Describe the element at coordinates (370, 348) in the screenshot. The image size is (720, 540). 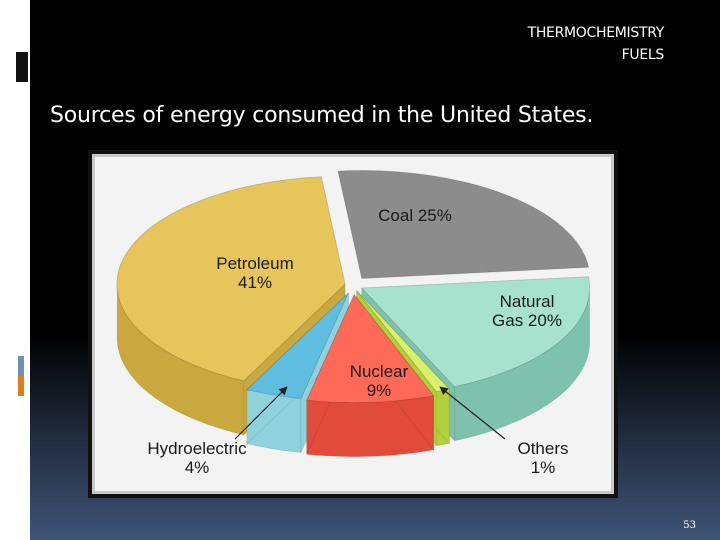
I see `pie-slice-nuclear` at that location.